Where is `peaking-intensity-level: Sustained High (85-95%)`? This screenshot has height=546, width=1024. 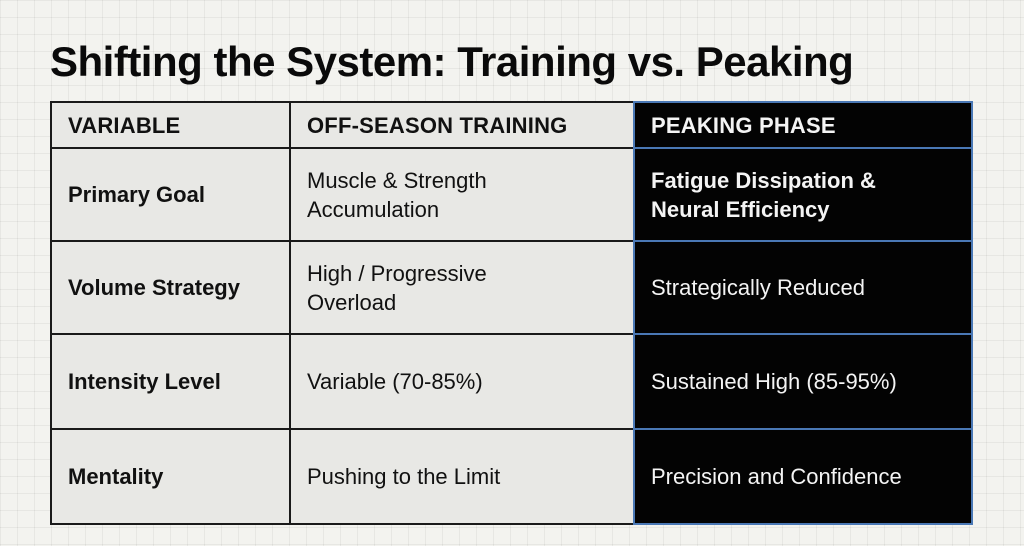
peaking-intensity-level: Sustained High (85-95%) is located at coordinates (803, 380).